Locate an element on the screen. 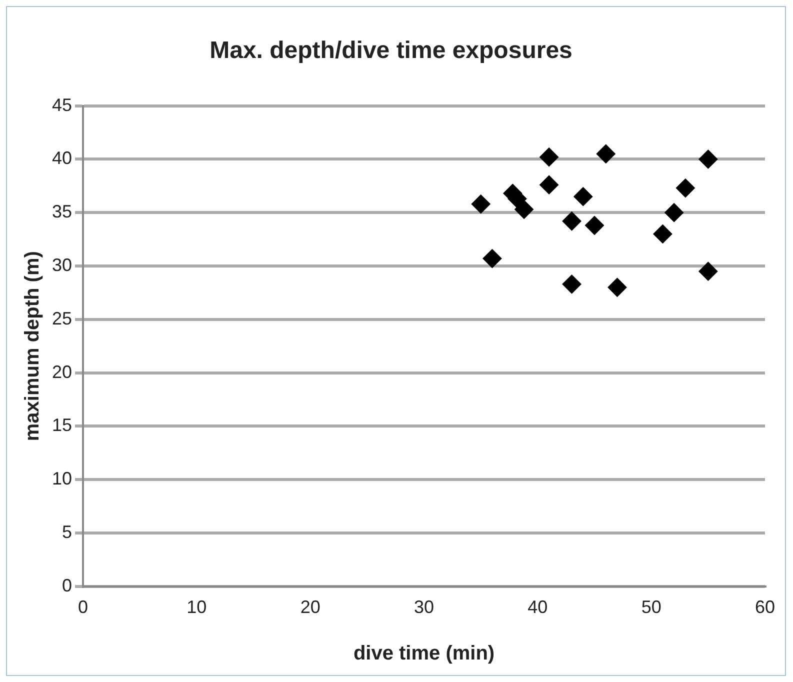 This screenshot has height=682, width=793. y-tick-label: 45 is located at coordinates (62, 104).